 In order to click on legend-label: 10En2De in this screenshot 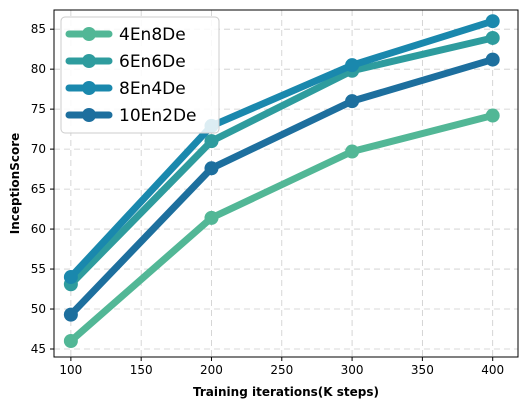, I will do `click(158, 116)`.